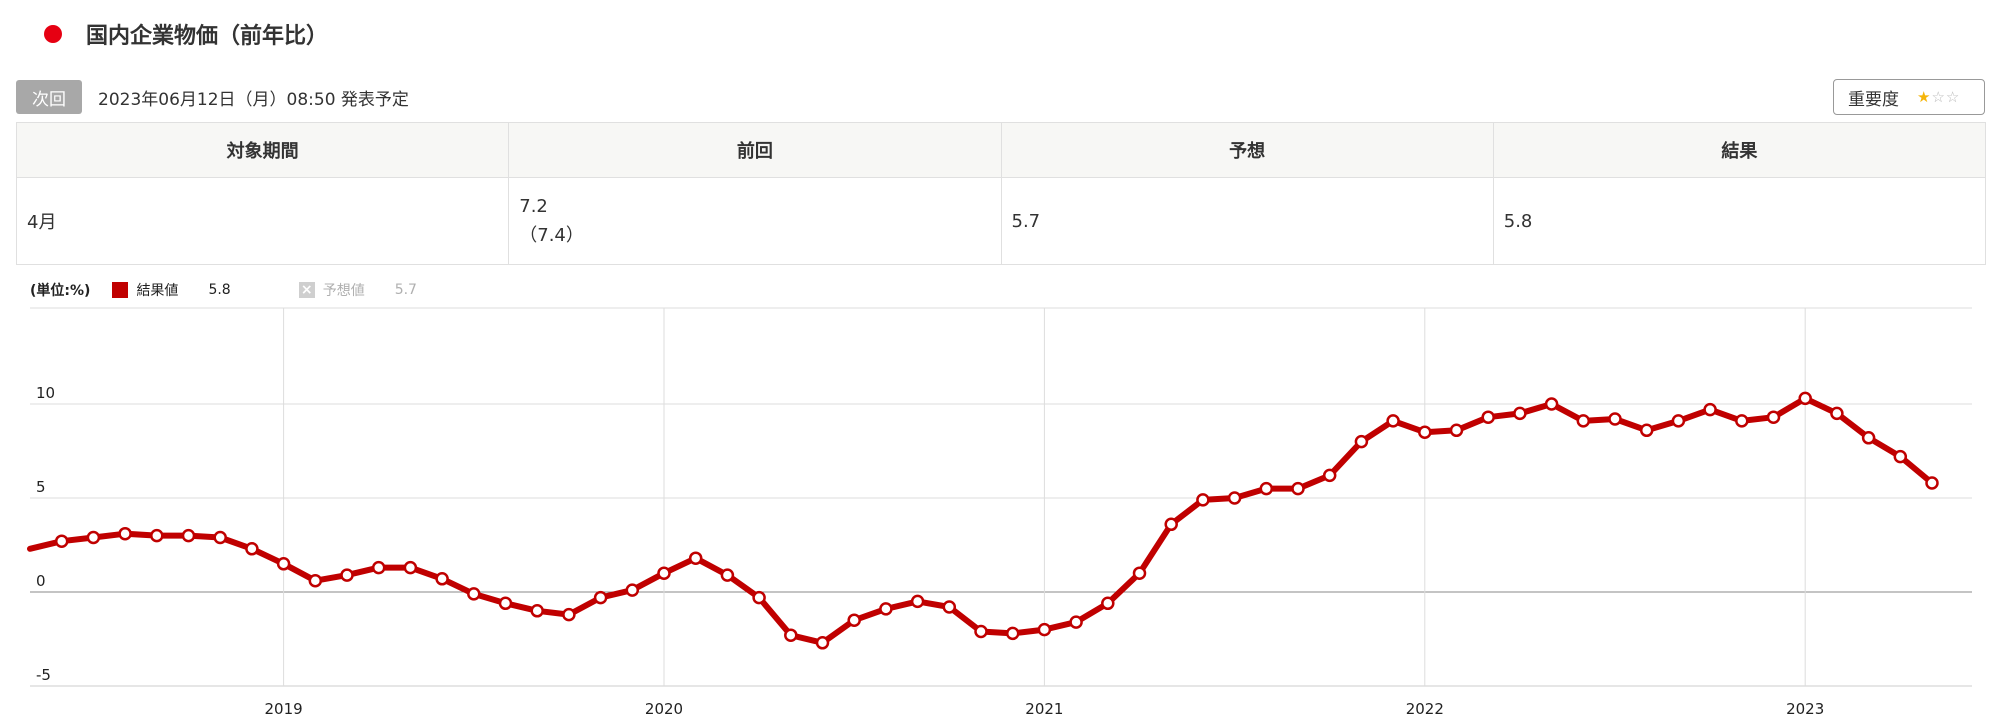 Image resolution: width=2000 pixels, height=723 pixels. I want to click on y-tick-label: -5, so click(43, 675).